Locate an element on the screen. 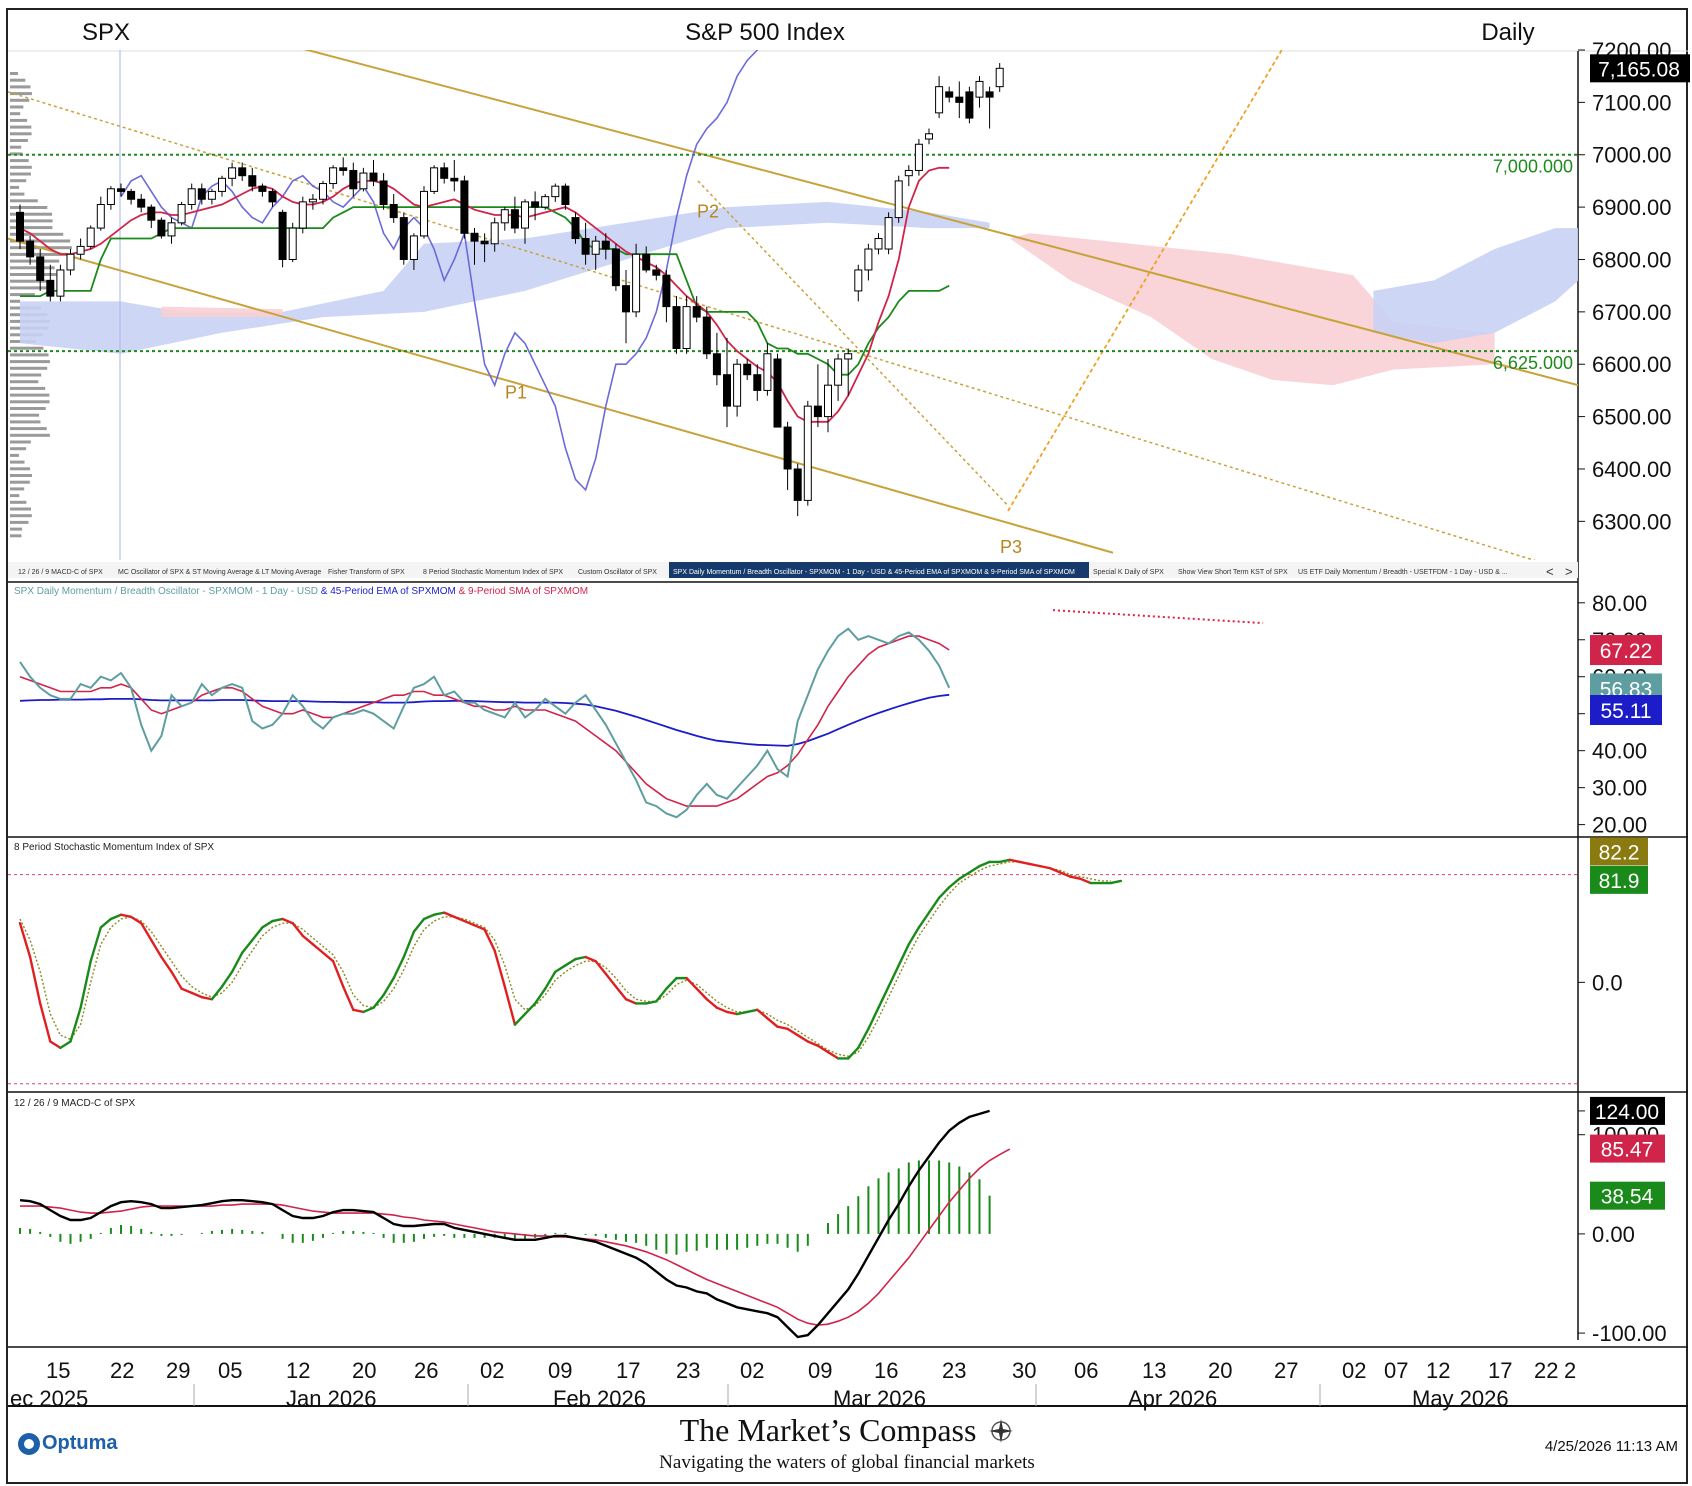  indicator-tab: Special K Daily of SPX is located at coordinates (1128, 572).